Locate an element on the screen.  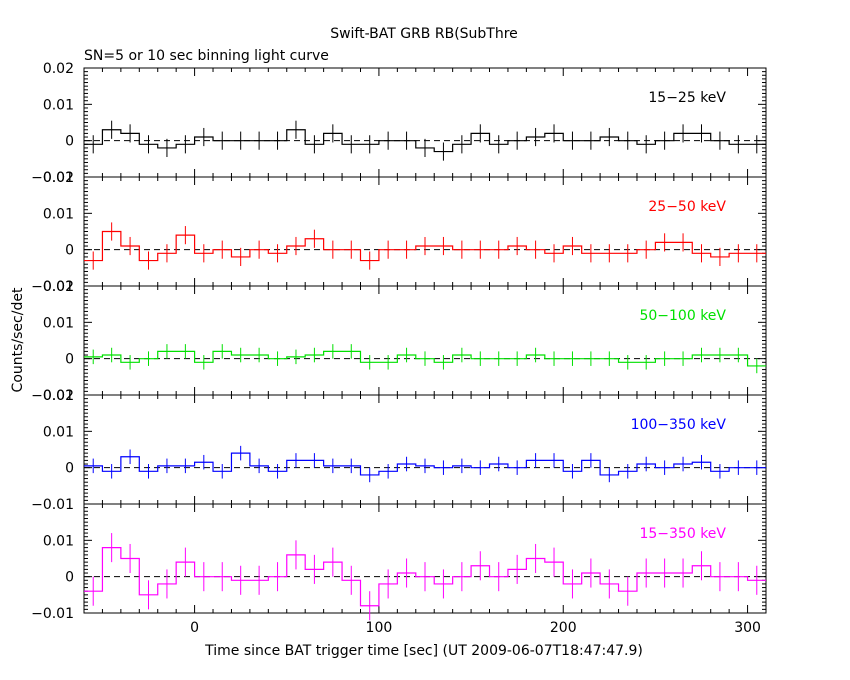
series-label: 15−25 keV is located at coordinates (687, 98).